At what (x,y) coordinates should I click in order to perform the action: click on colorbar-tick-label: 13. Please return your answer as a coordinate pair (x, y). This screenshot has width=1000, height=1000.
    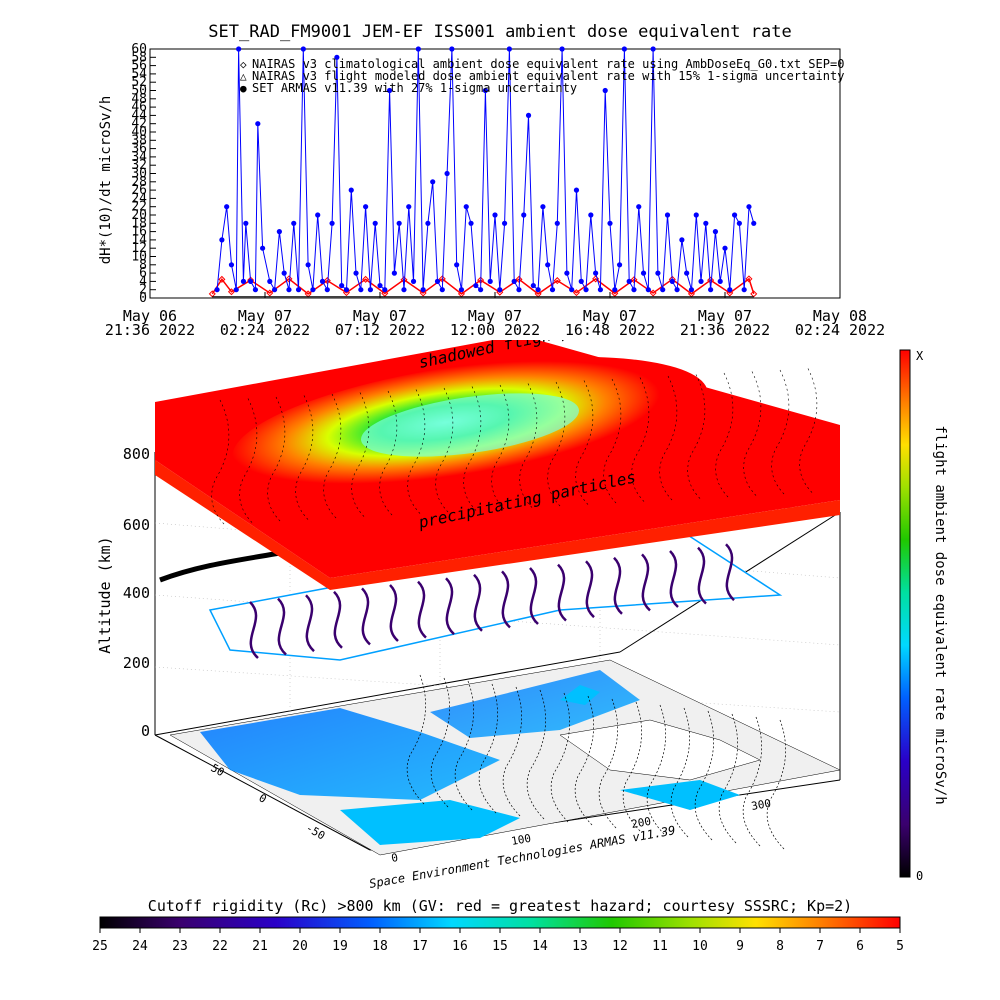
    Looking at the image, I should click on (580, 946).